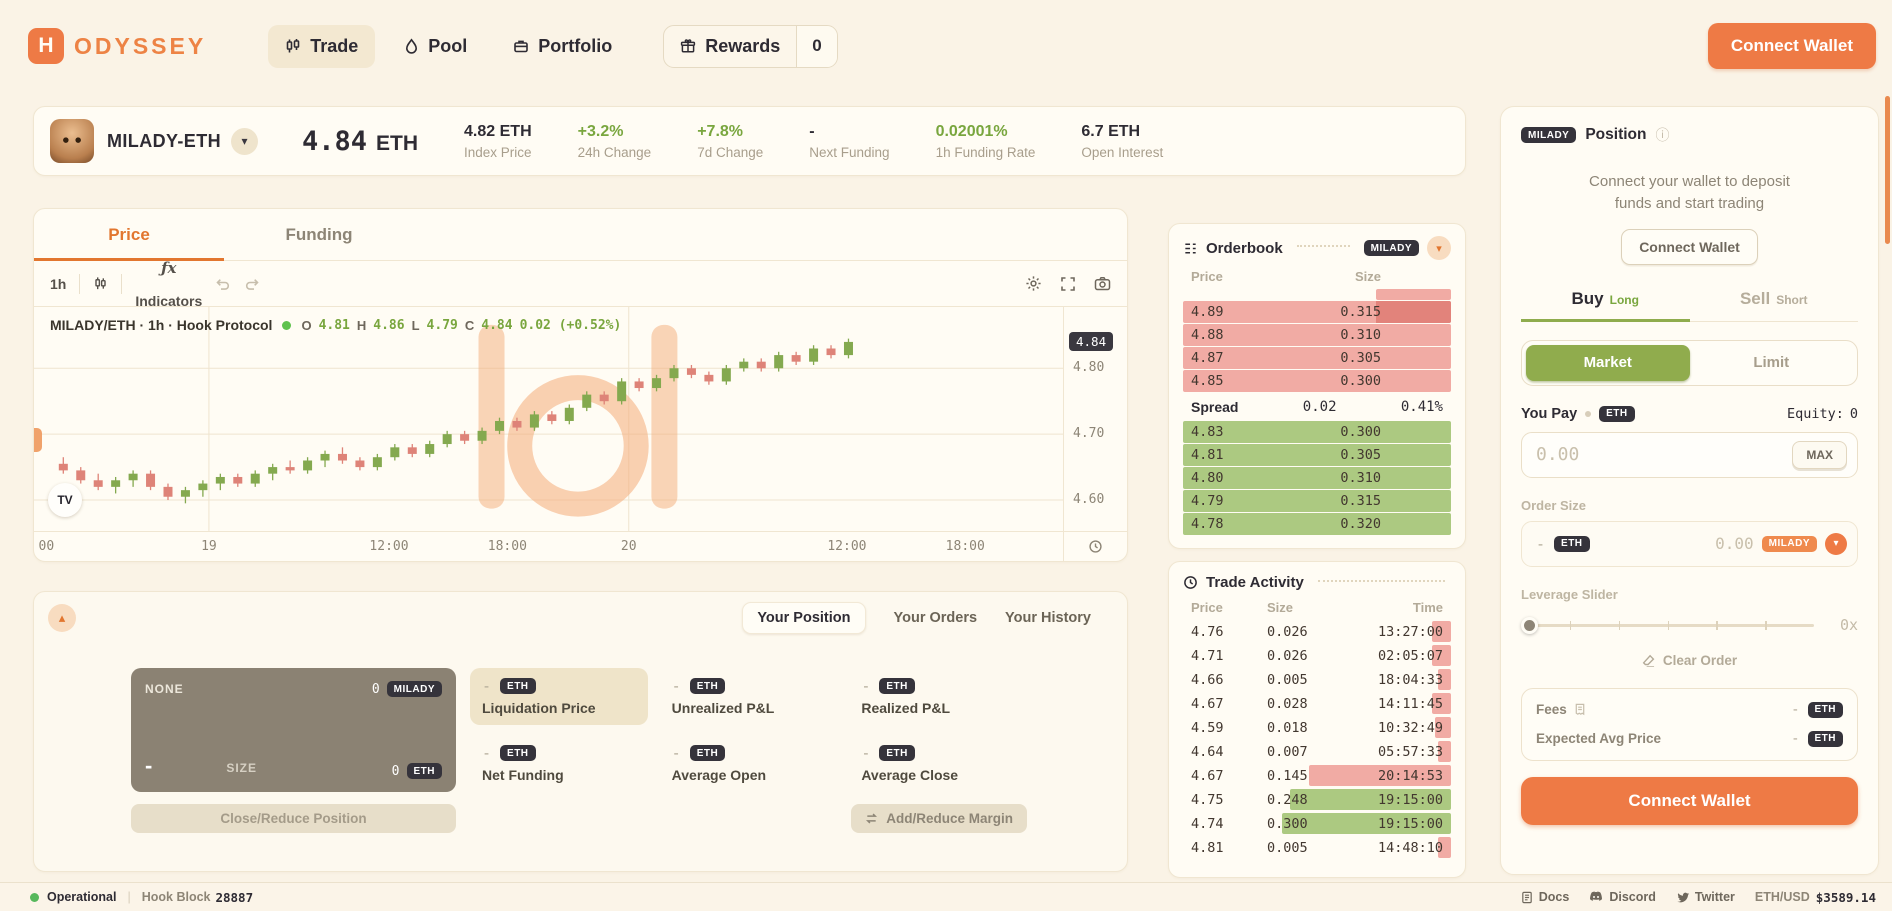 This screenshot has width=1892, height=911. Describe the element at coordinates (223, 284) in the screenshot. I see `undo-button` at that location.